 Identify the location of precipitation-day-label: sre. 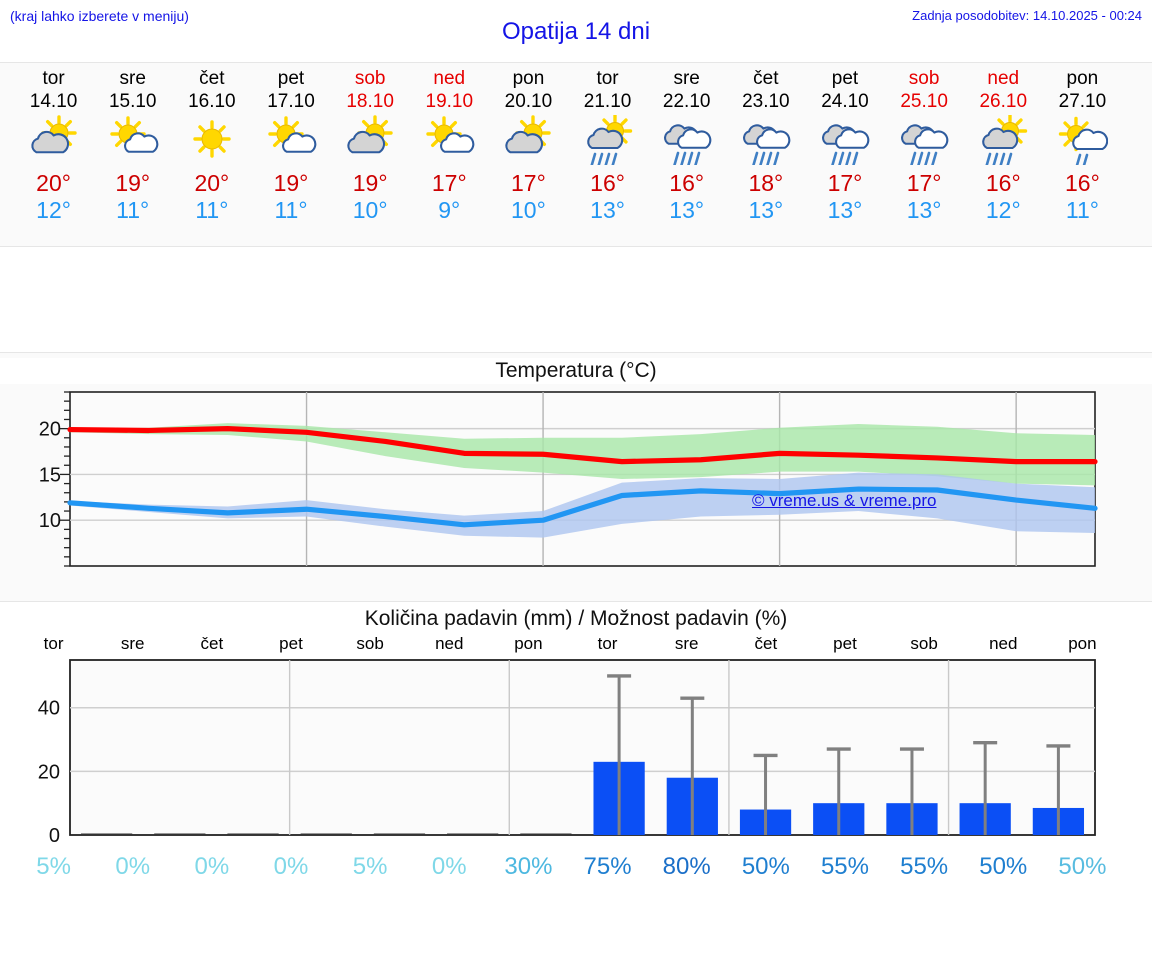
(132, 643).